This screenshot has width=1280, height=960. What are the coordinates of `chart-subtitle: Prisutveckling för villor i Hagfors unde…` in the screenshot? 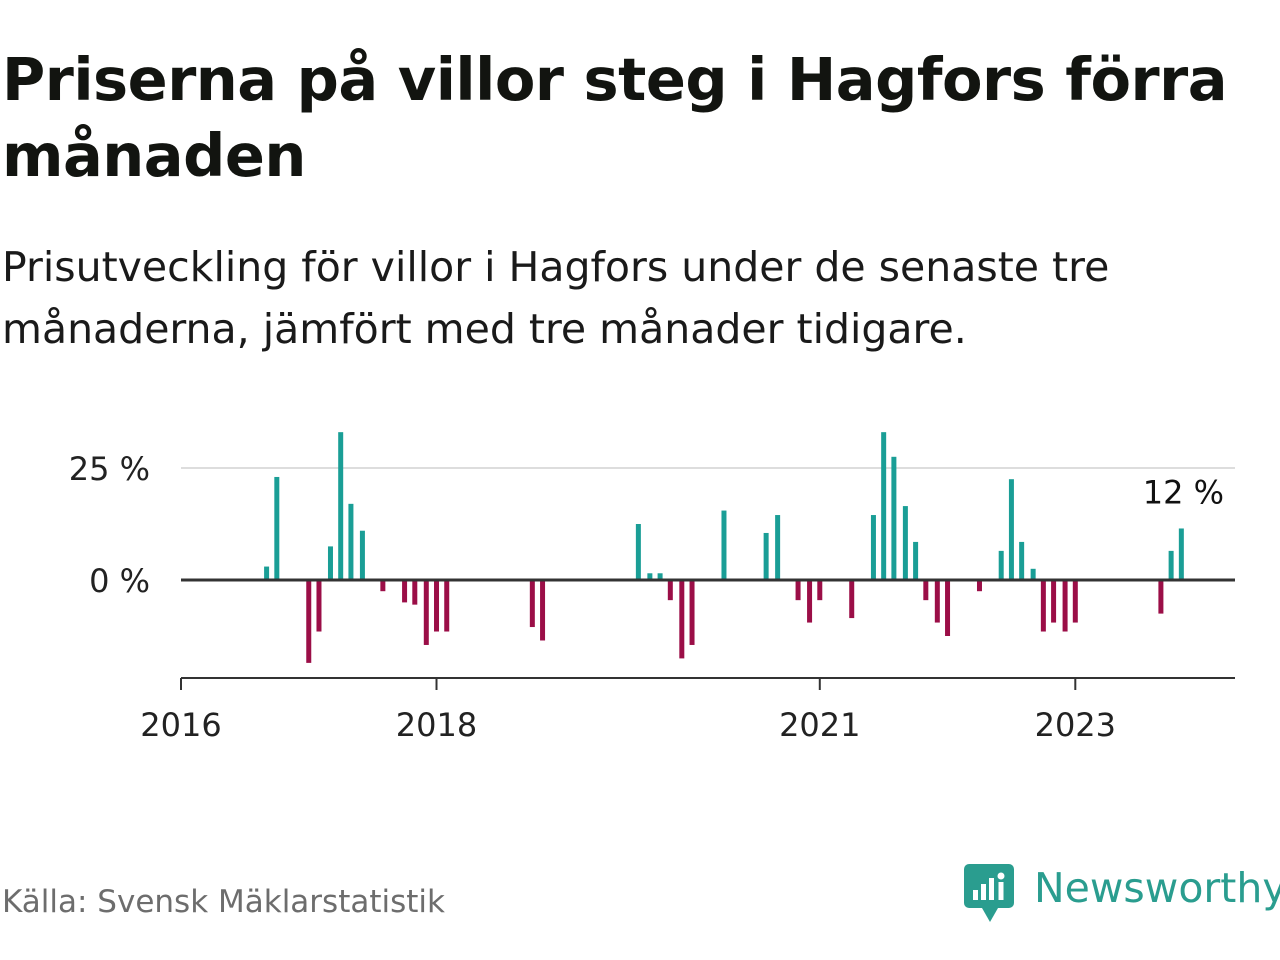 It's located at (556, 298).